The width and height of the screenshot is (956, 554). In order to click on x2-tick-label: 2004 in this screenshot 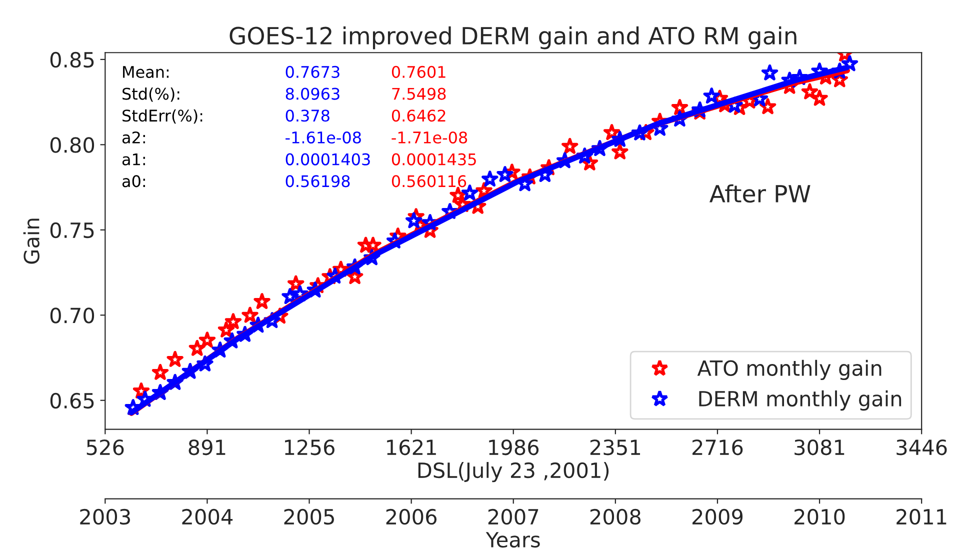, I will do `click(207, 516)`.